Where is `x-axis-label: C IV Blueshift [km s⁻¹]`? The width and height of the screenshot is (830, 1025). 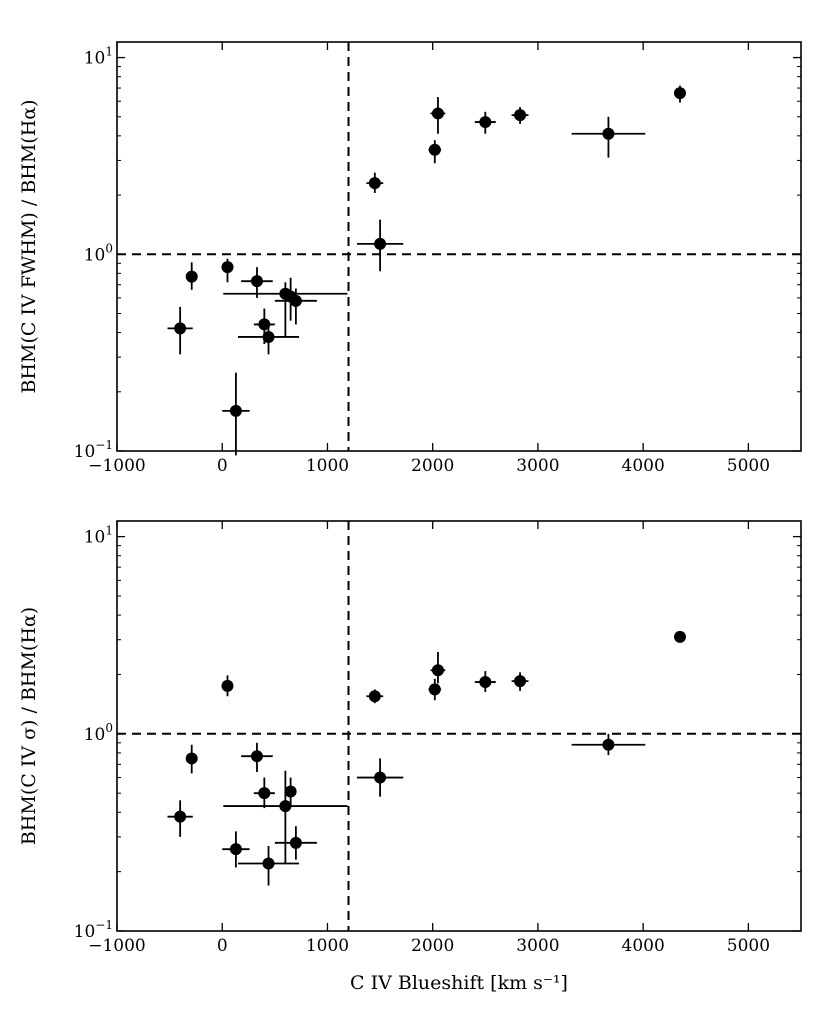 x-axis-label: C IV Blueshift [km s⁻¹] is located at coordinates (459, 983).